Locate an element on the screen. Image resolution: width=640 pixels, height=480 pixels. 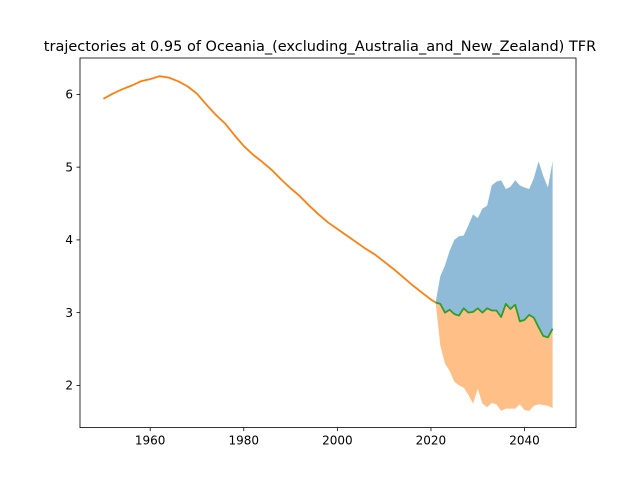
median-line is located at coordinates (494, 320).